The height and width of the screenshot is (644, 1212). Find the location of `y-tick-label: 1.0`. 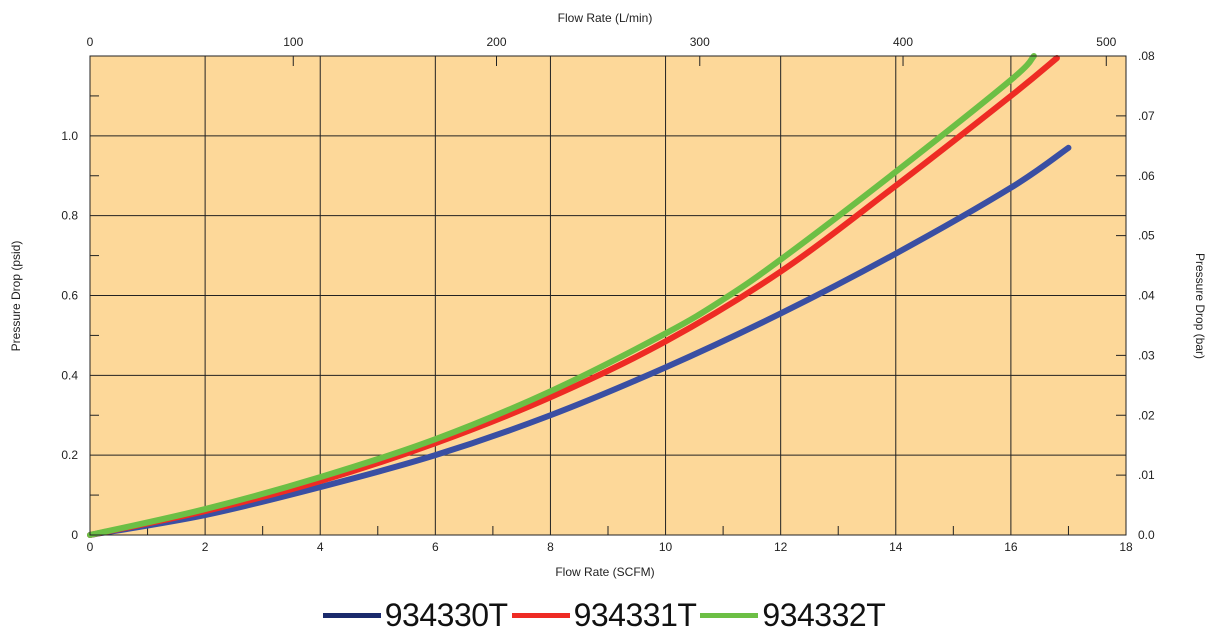

y-tick-label: 1.0 is located at coordinates (69, 136).